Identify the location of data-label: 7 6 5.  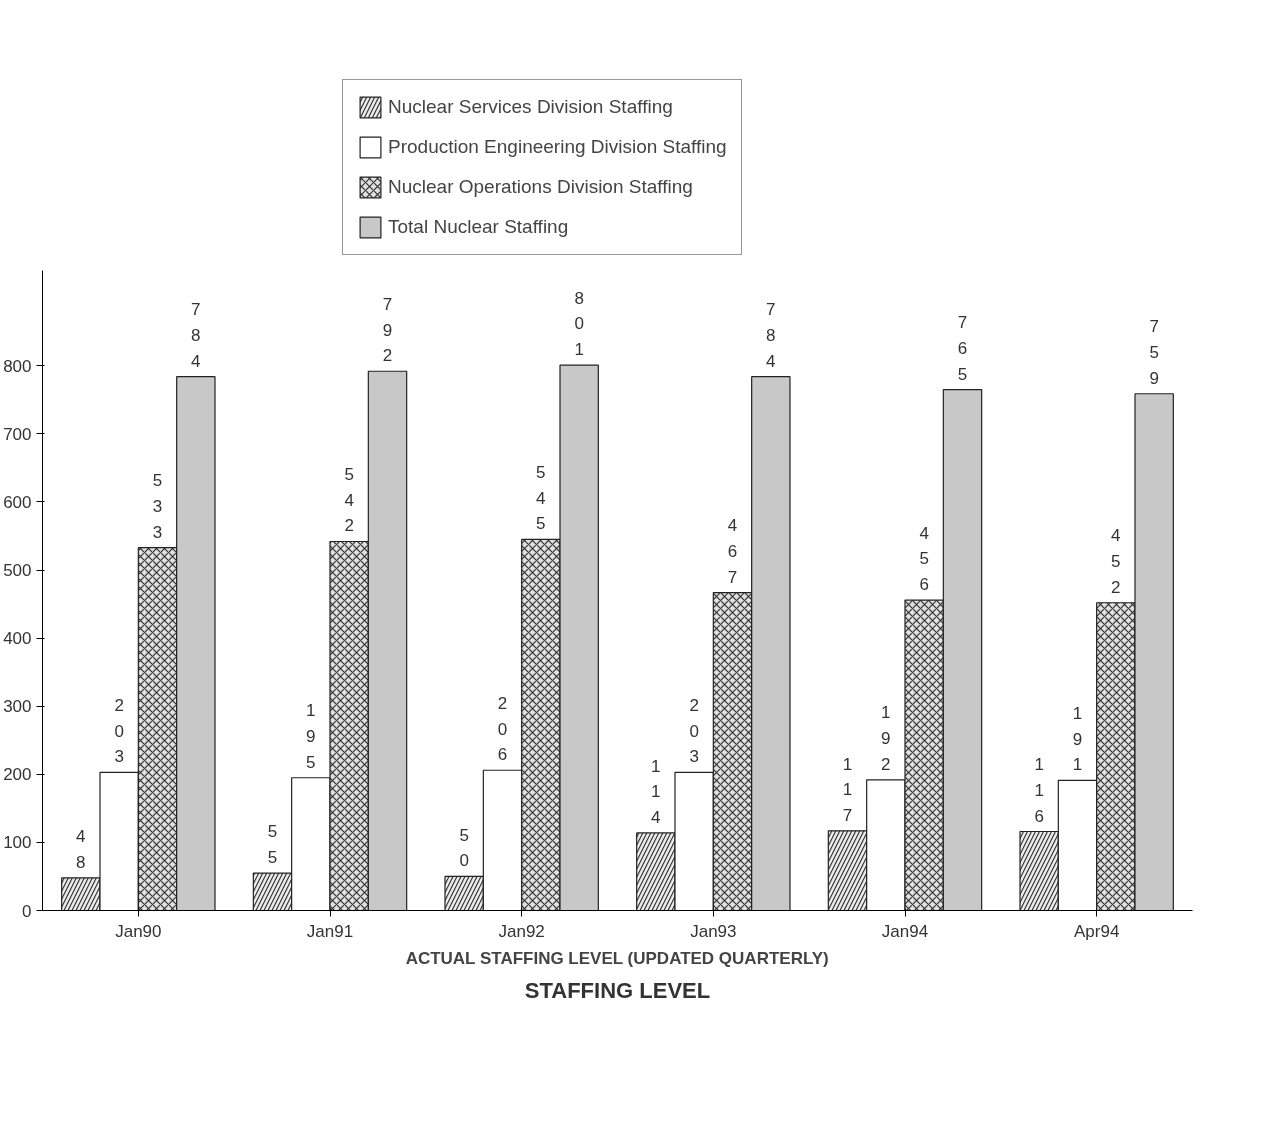
(962, 348).